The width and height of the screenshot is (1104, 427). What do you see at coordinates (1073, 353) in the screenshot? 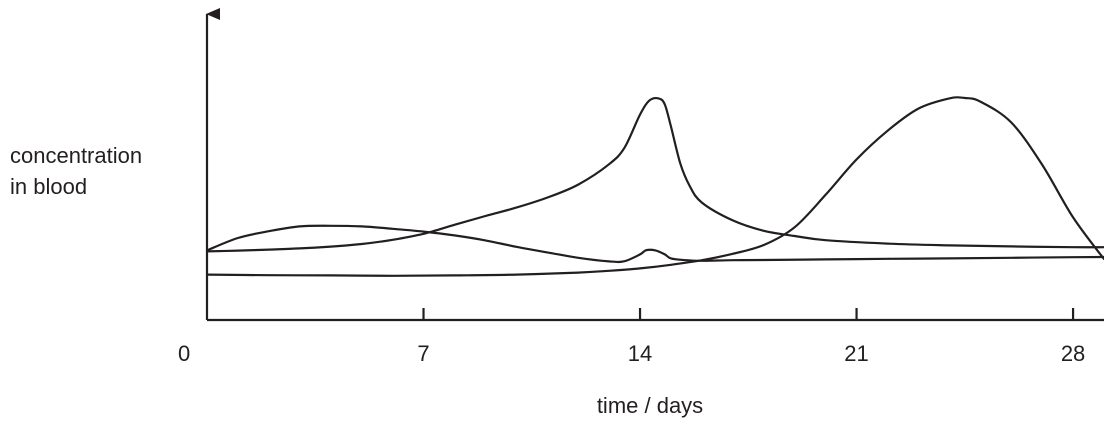
I see `x-tick-label-28: 28` at bounding box center [1073, 353].